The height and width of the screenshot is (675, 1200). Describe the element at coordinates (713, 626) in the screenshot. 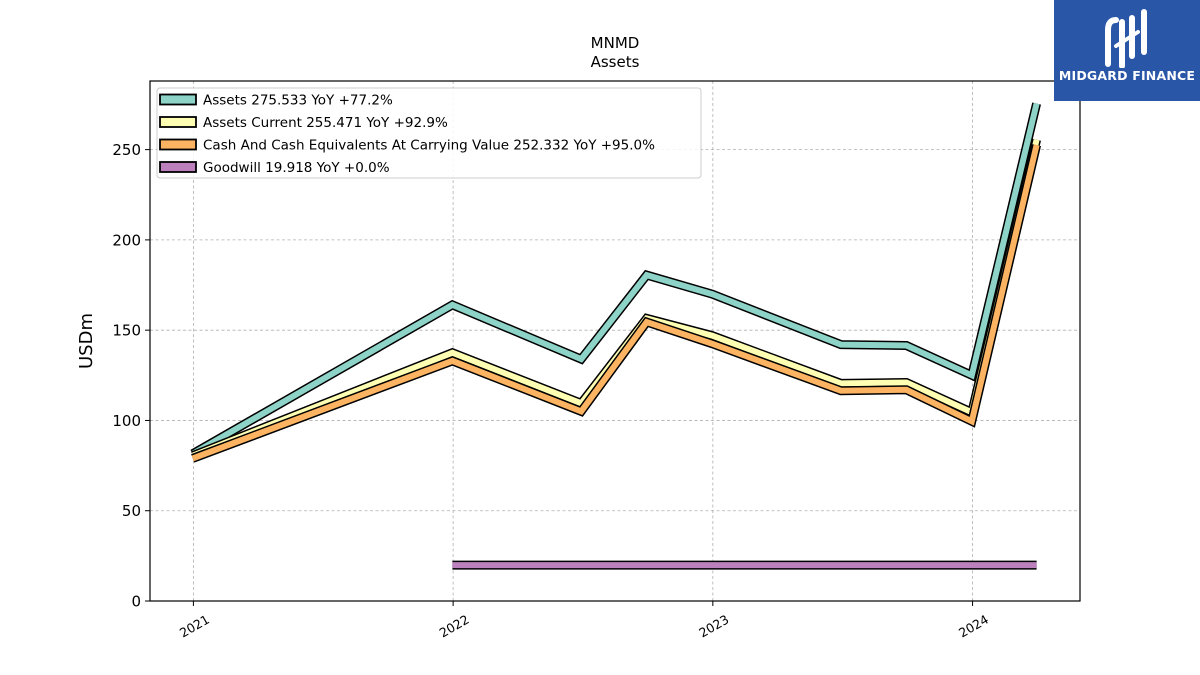

I see `x-tick-label: 2023` at that location.